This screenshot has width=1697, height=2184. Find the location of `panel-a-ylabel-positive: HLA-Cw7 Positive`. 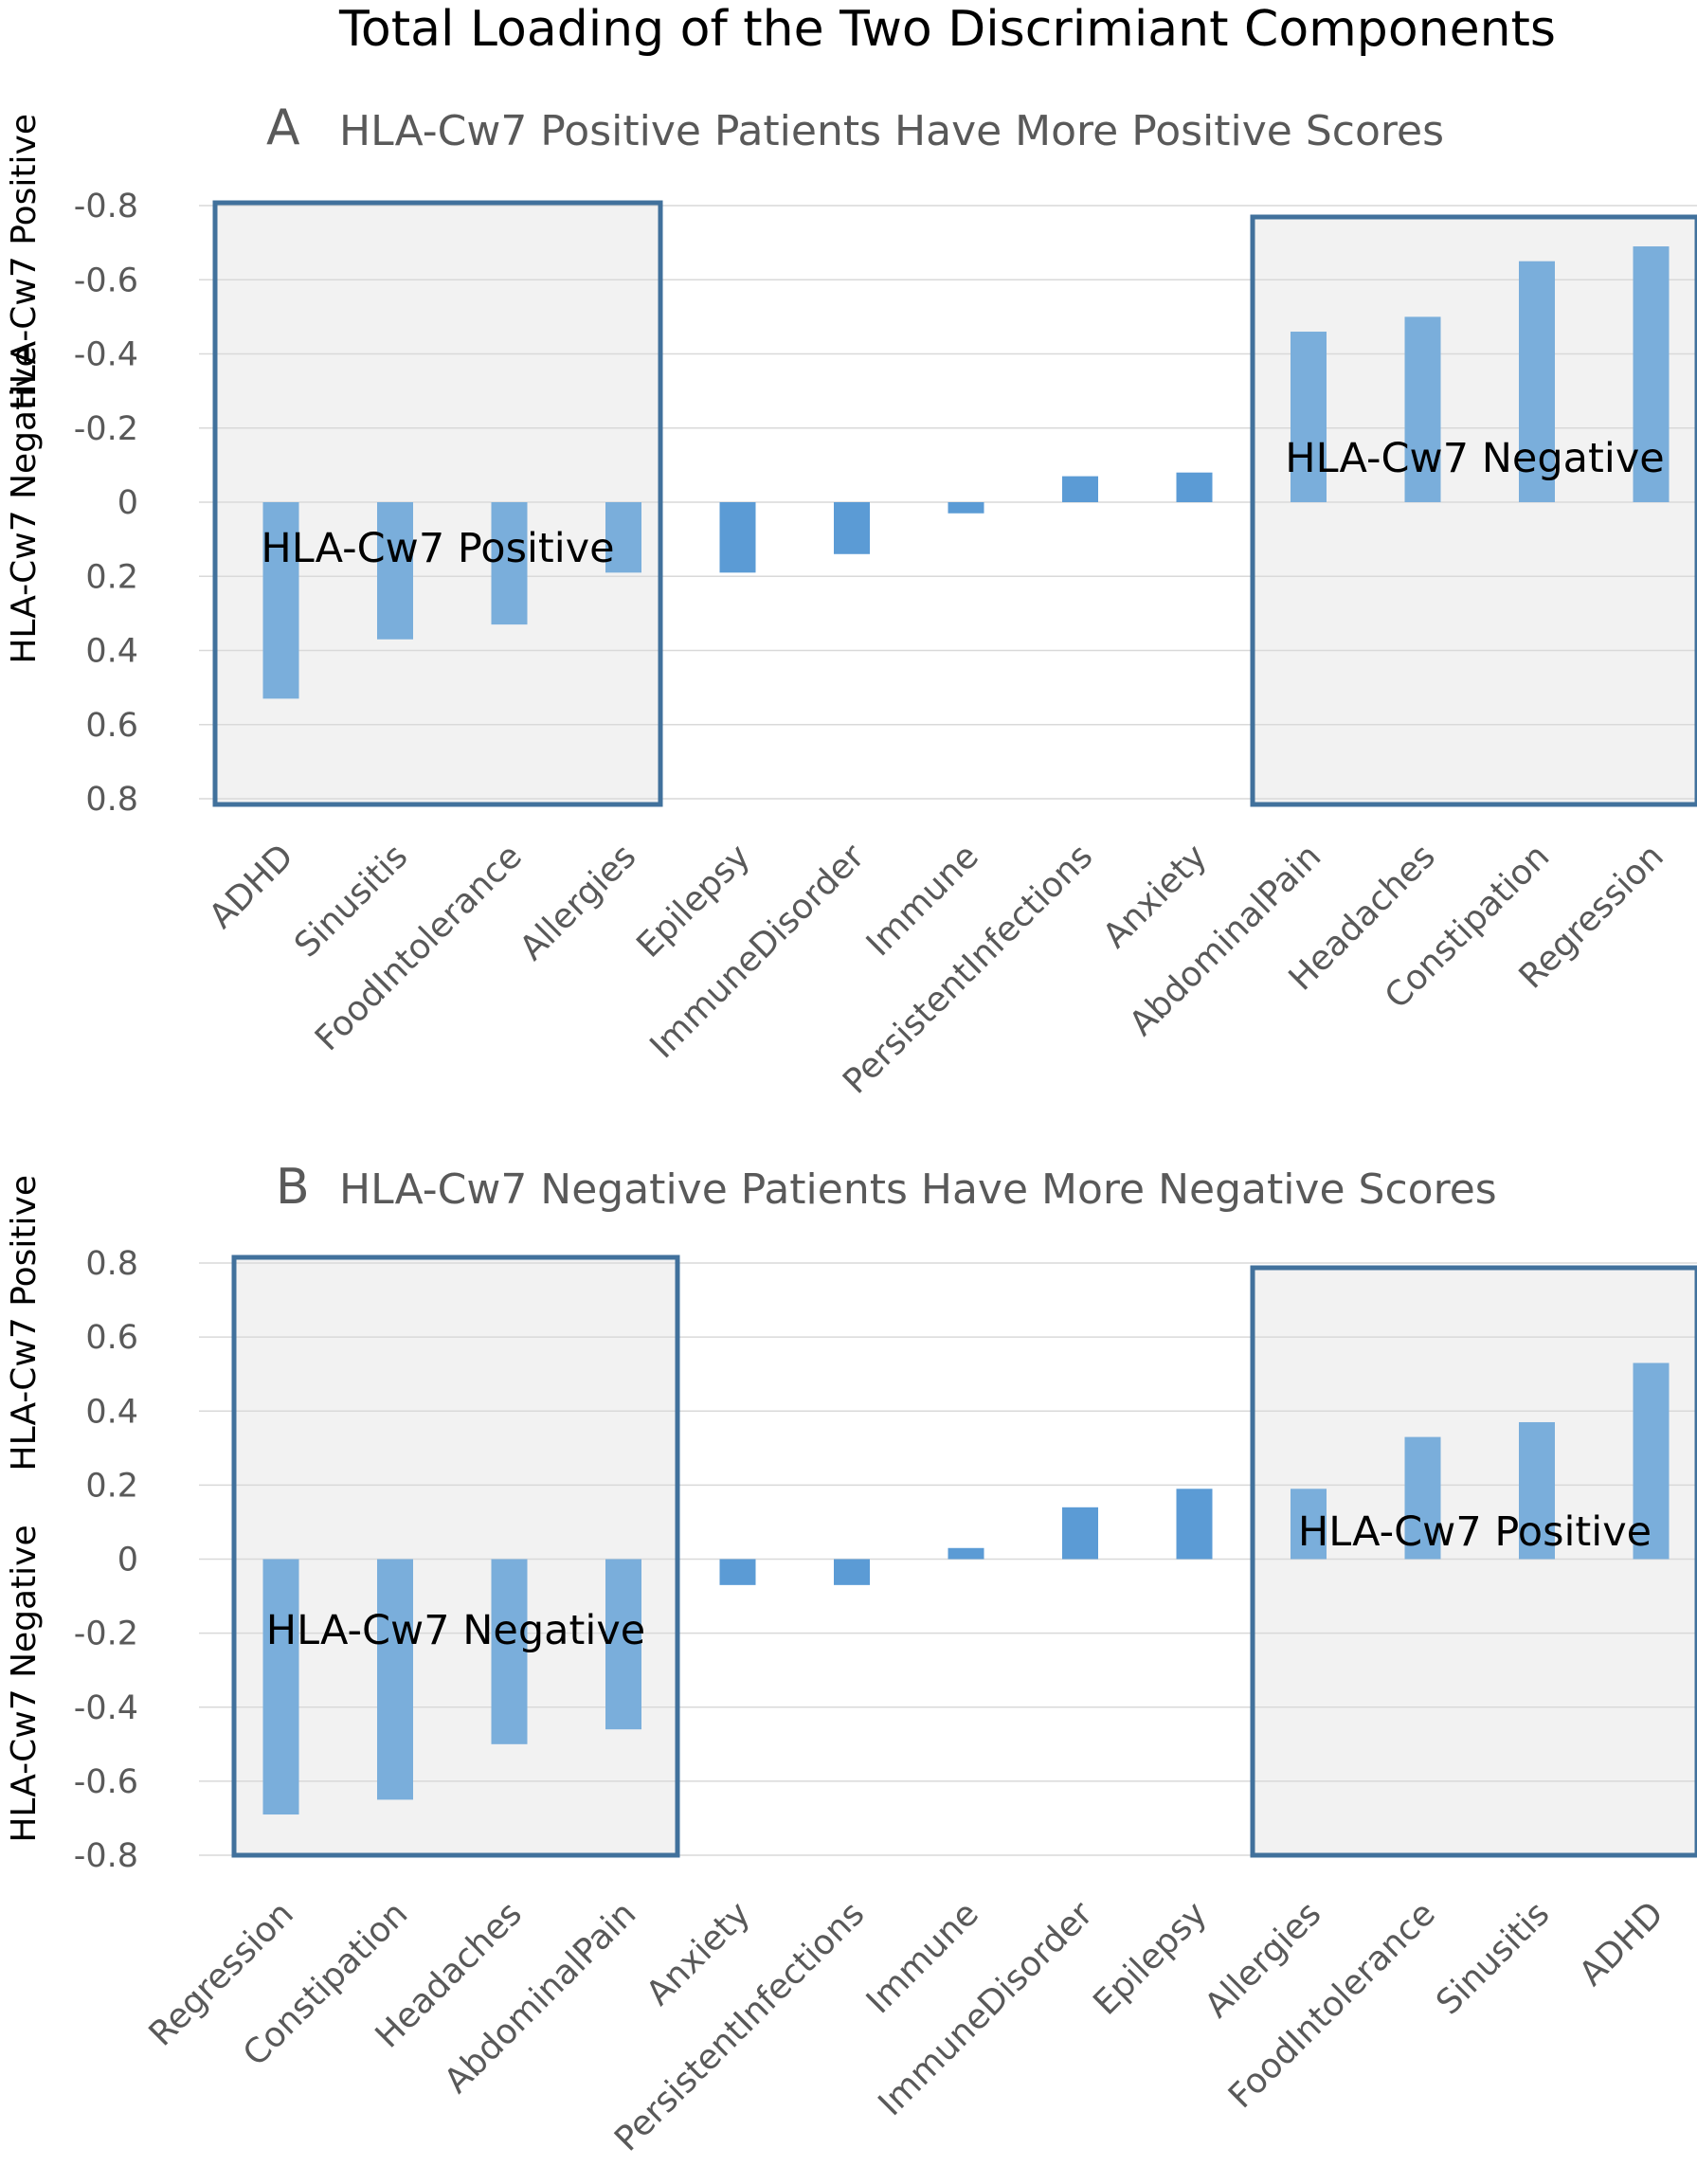

panel-a-ylabel-positive: HLA-Cw7 Positive is located at coordinates (24, 262).